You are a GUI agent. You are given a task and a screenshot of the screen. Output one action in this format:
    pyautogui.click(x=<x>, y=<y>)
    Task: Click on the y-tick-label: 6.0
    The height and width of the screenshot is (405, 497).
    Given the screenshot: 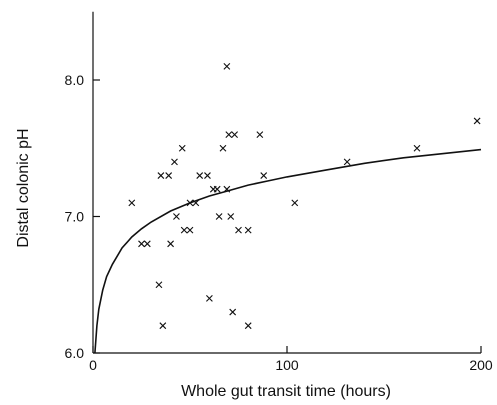 What is the action you would take?
    pyautogui.click(x=75, y=353)
    